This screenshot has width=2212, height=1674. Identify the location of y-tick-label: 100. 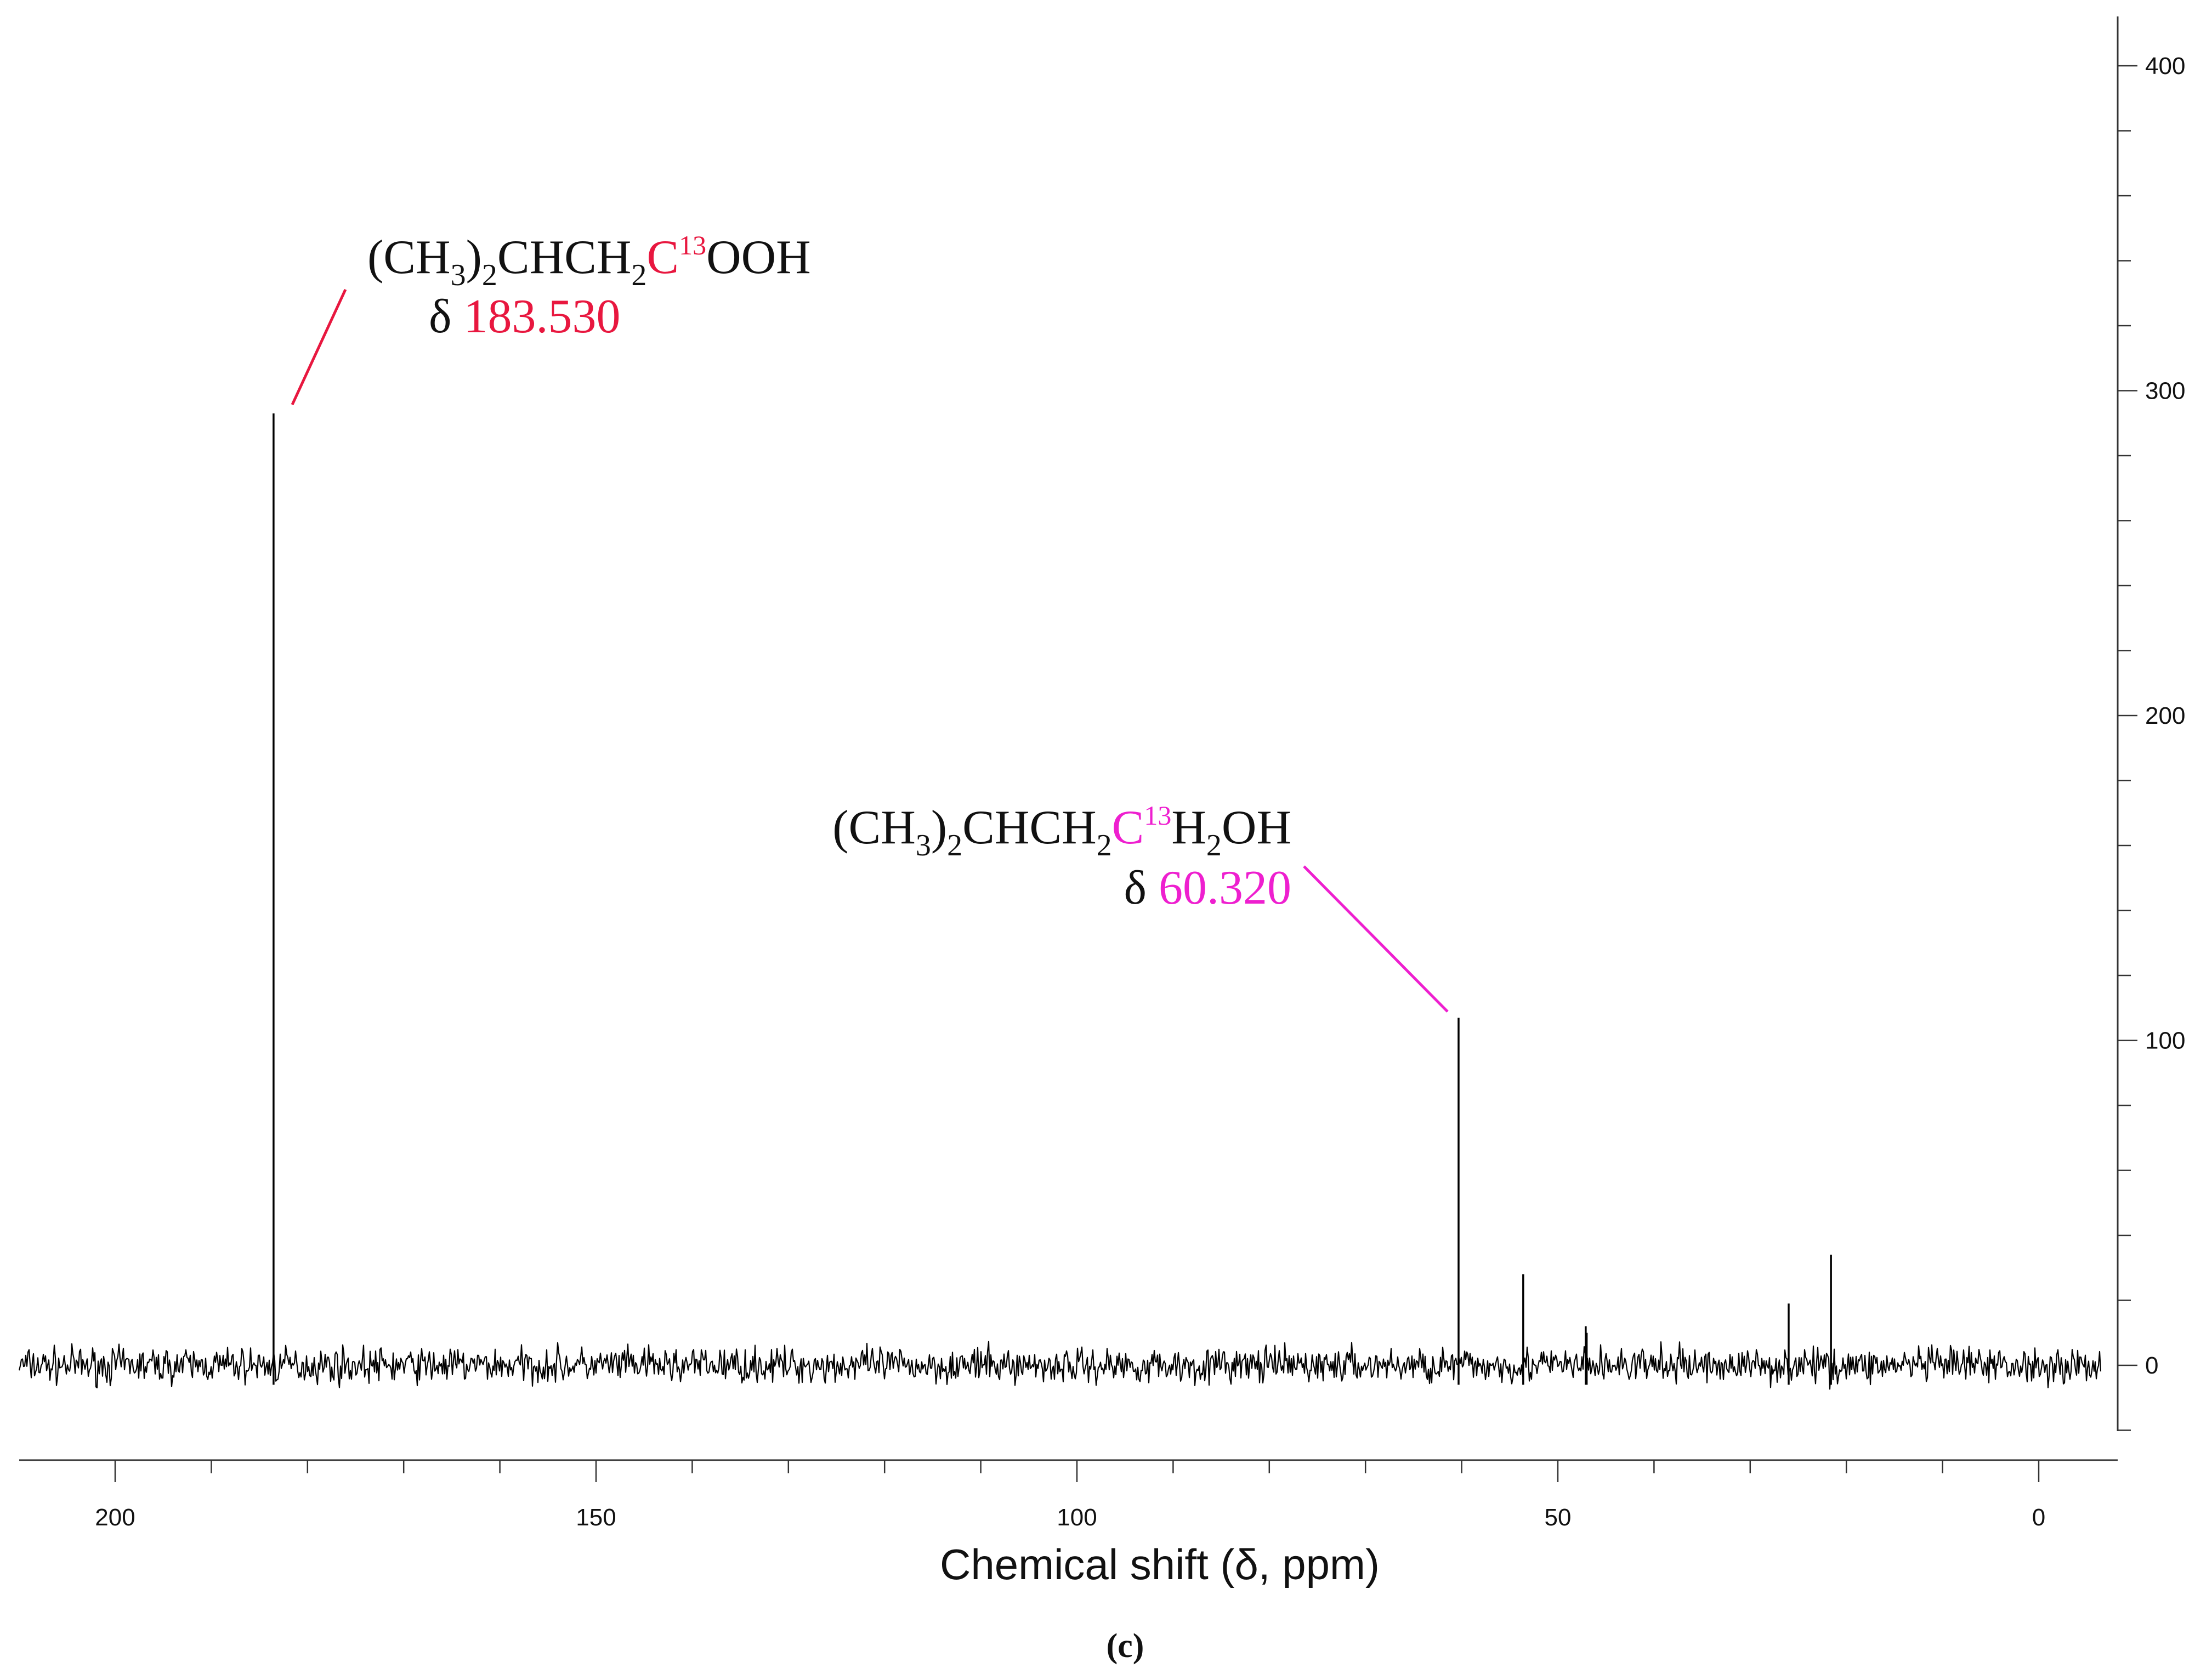
(2165, 1041).